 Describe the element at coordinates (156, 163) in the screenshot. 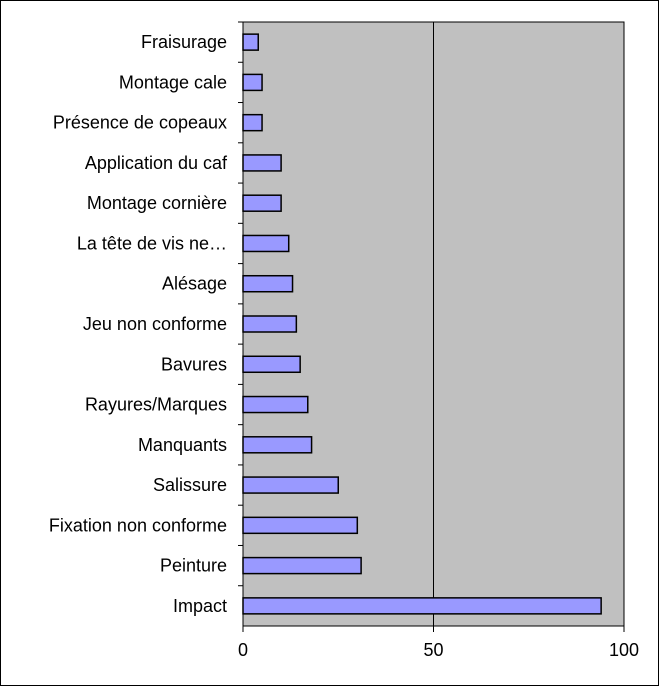

I see `category-label: Application du caf` at that location.